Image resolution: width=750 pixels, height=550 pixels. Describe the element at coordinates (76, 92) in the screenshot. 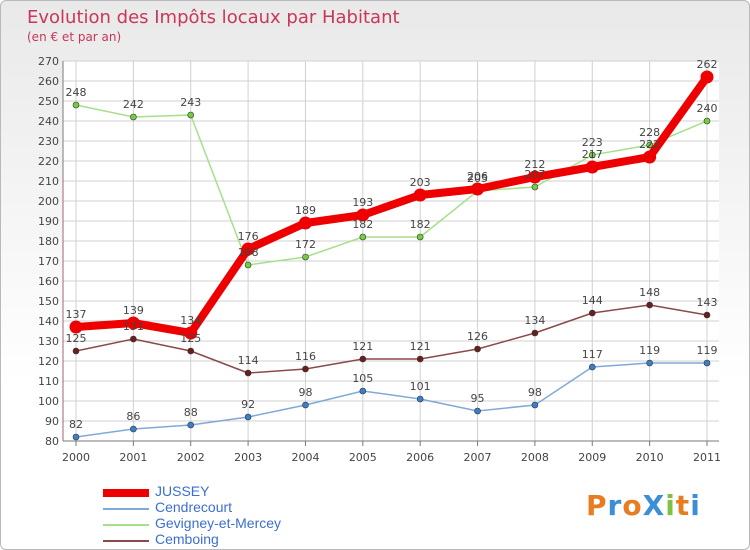

I see `data-label: 248` at that location.